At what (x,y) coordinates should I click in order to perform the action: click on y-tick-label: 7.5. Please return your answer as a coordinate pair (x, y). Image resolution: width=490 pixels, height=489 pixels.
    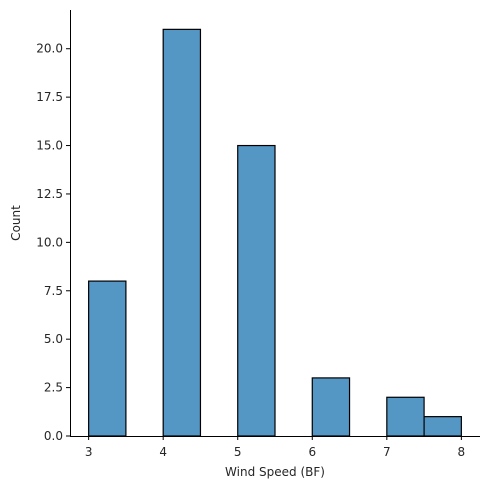
    Looking at the image, I should click on (53, 291).